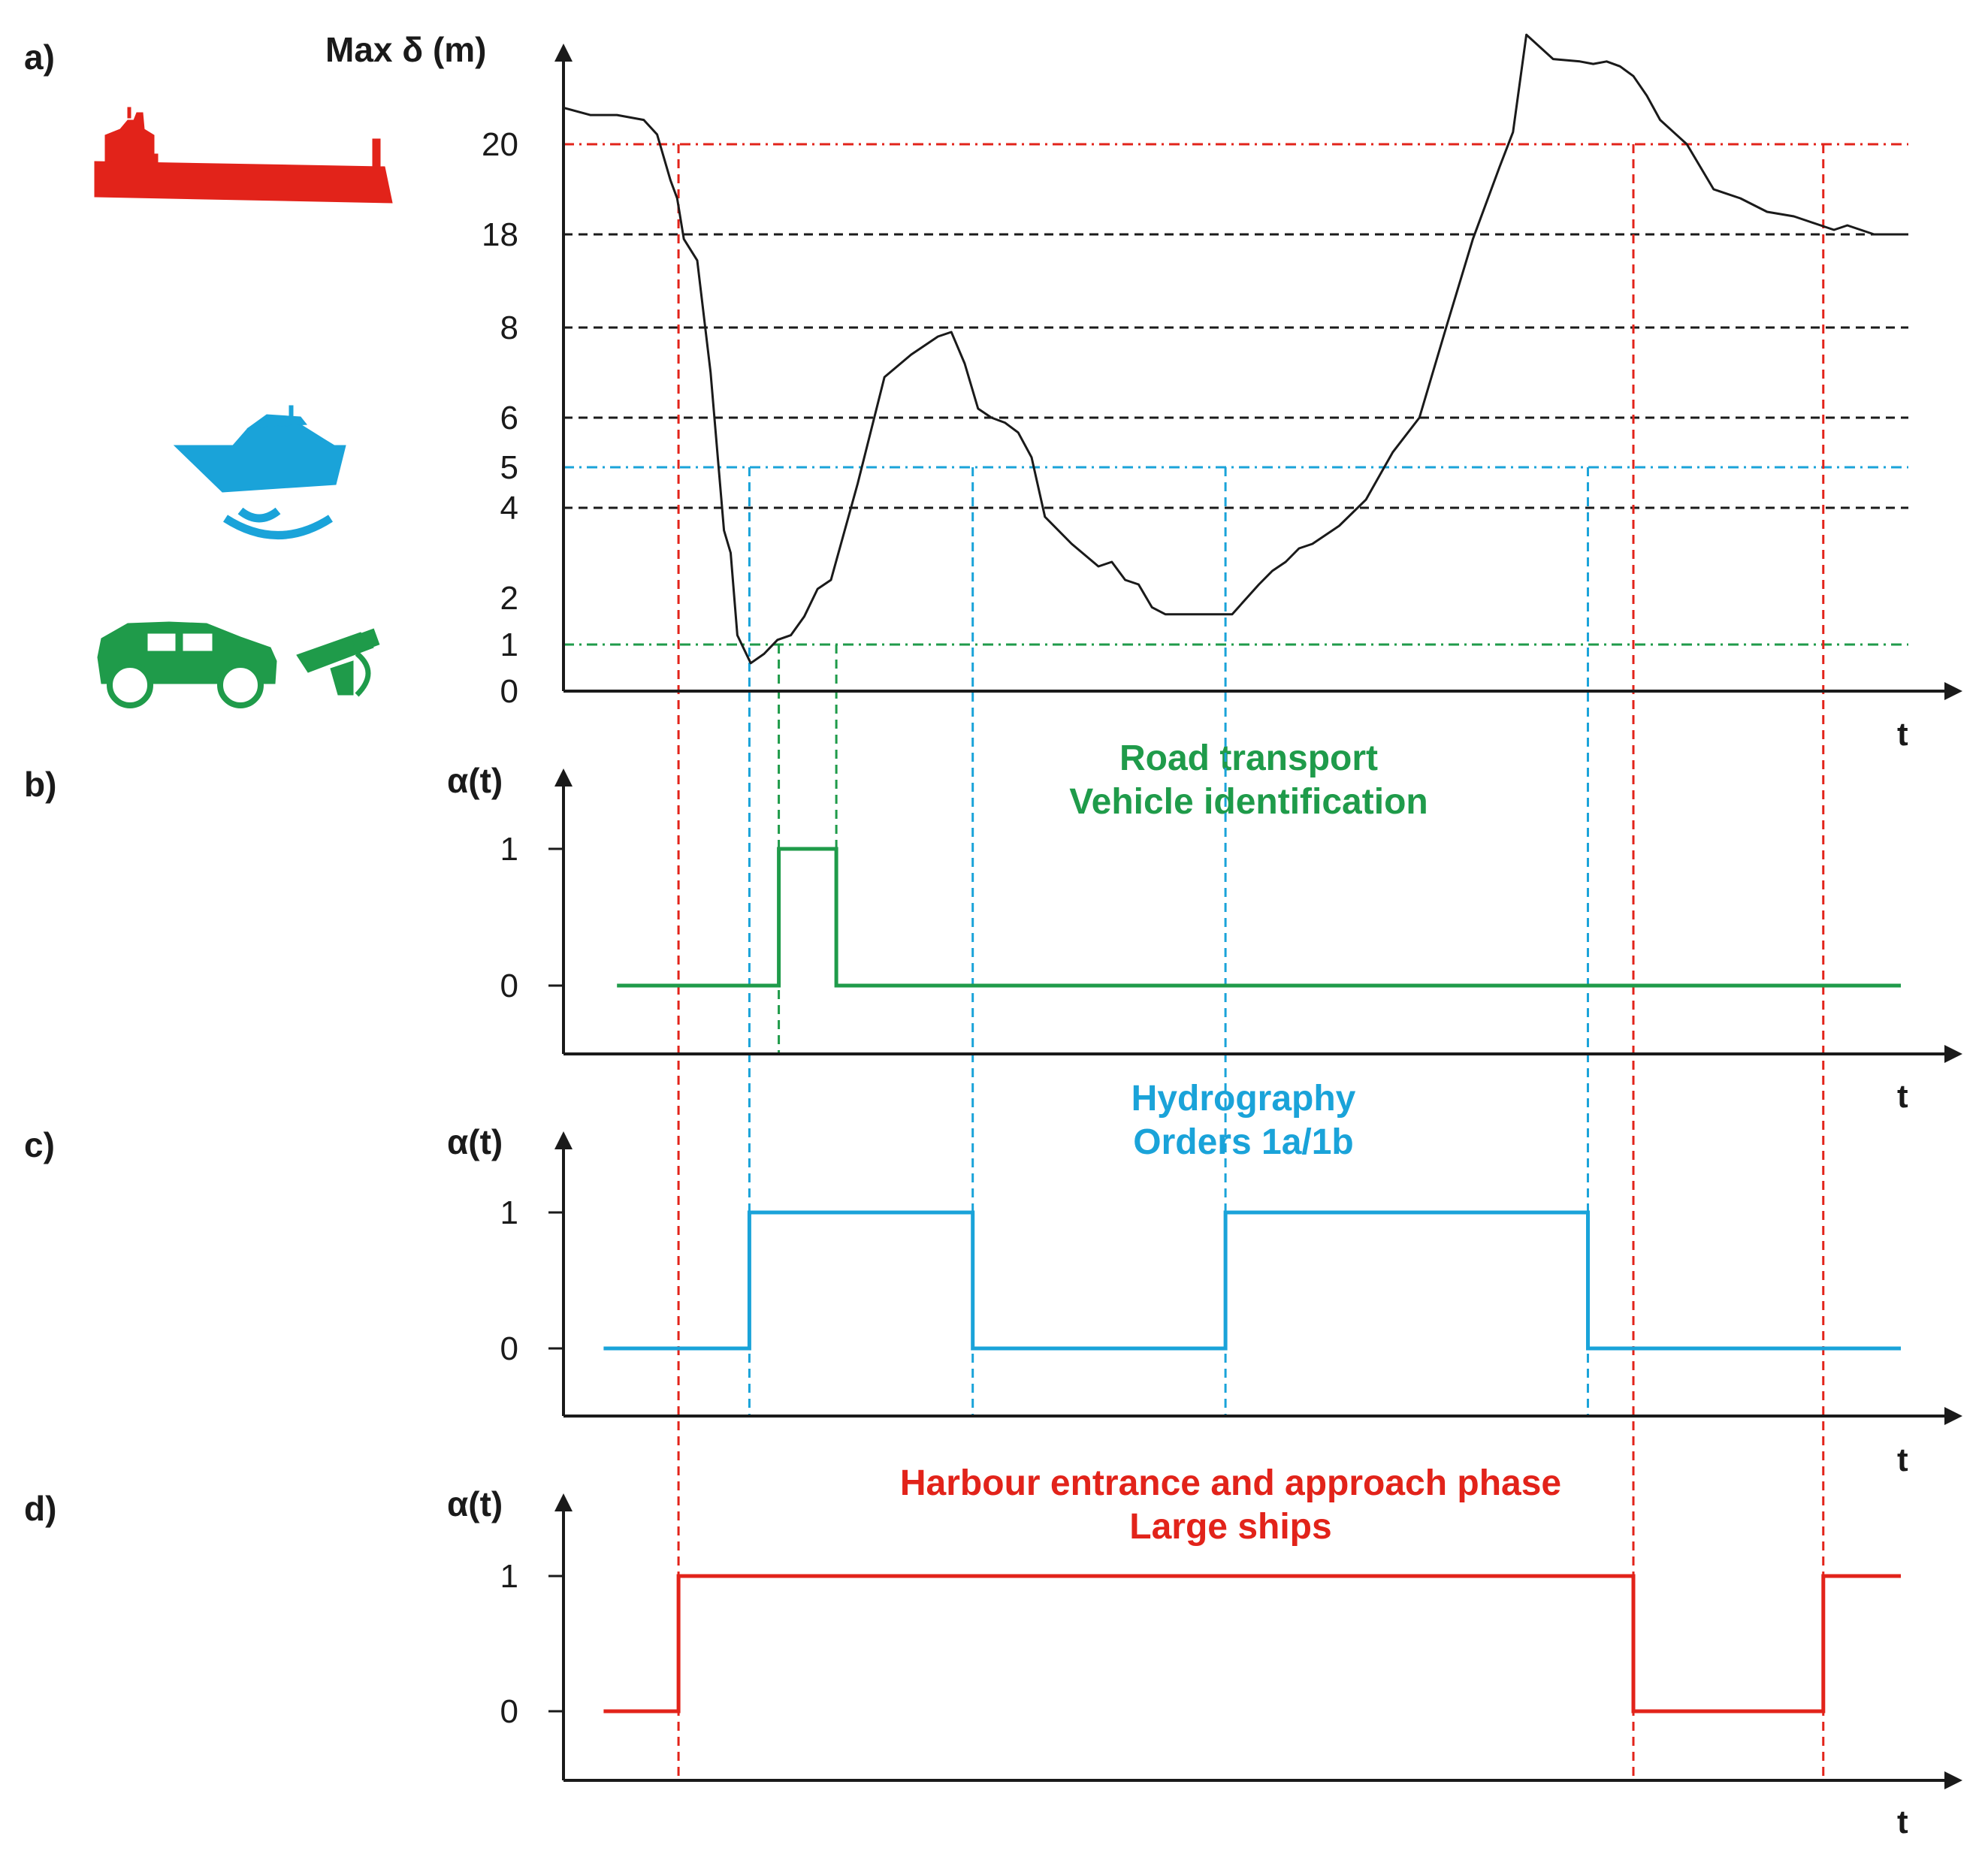 This screenshot has height=1869, width=1988. Describe the element at coordinates (243, 155) in the screenshot. I see `large-ship-icon` at that location.